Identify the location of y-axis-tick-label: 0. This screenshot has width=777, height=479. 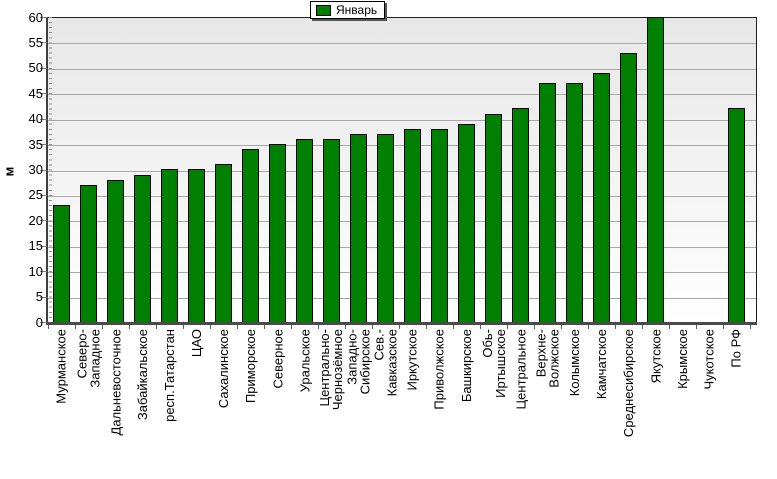
(39, 322).